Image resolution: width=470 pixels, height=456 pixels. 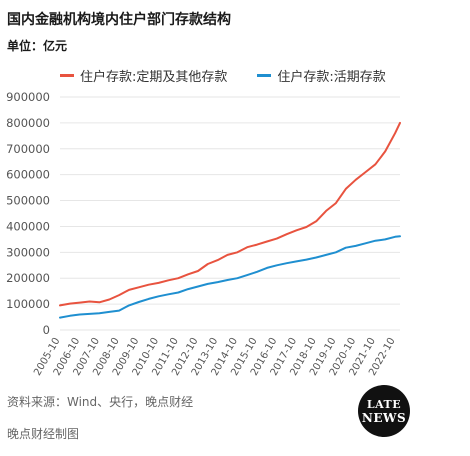 I want to click on y-tick-label-200000: 200000, so click(x=28, y=278).